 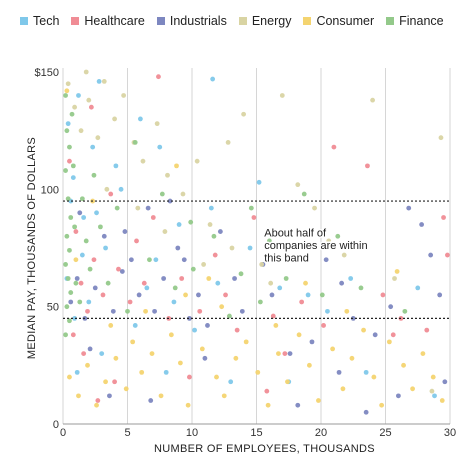 What do you see at coordinates (450, 433) in the screenshot?
I see `x-tick-label: 30` at bounding box center [450, 433].